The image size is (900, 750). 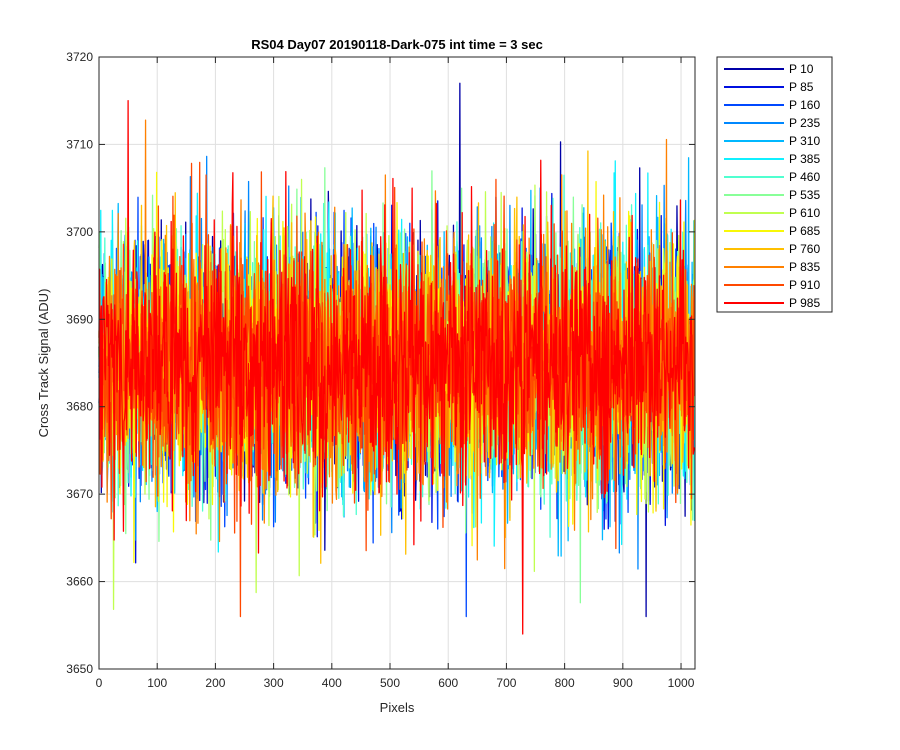 I want to click on legend-label: P 460, so click(x=804, y=177).